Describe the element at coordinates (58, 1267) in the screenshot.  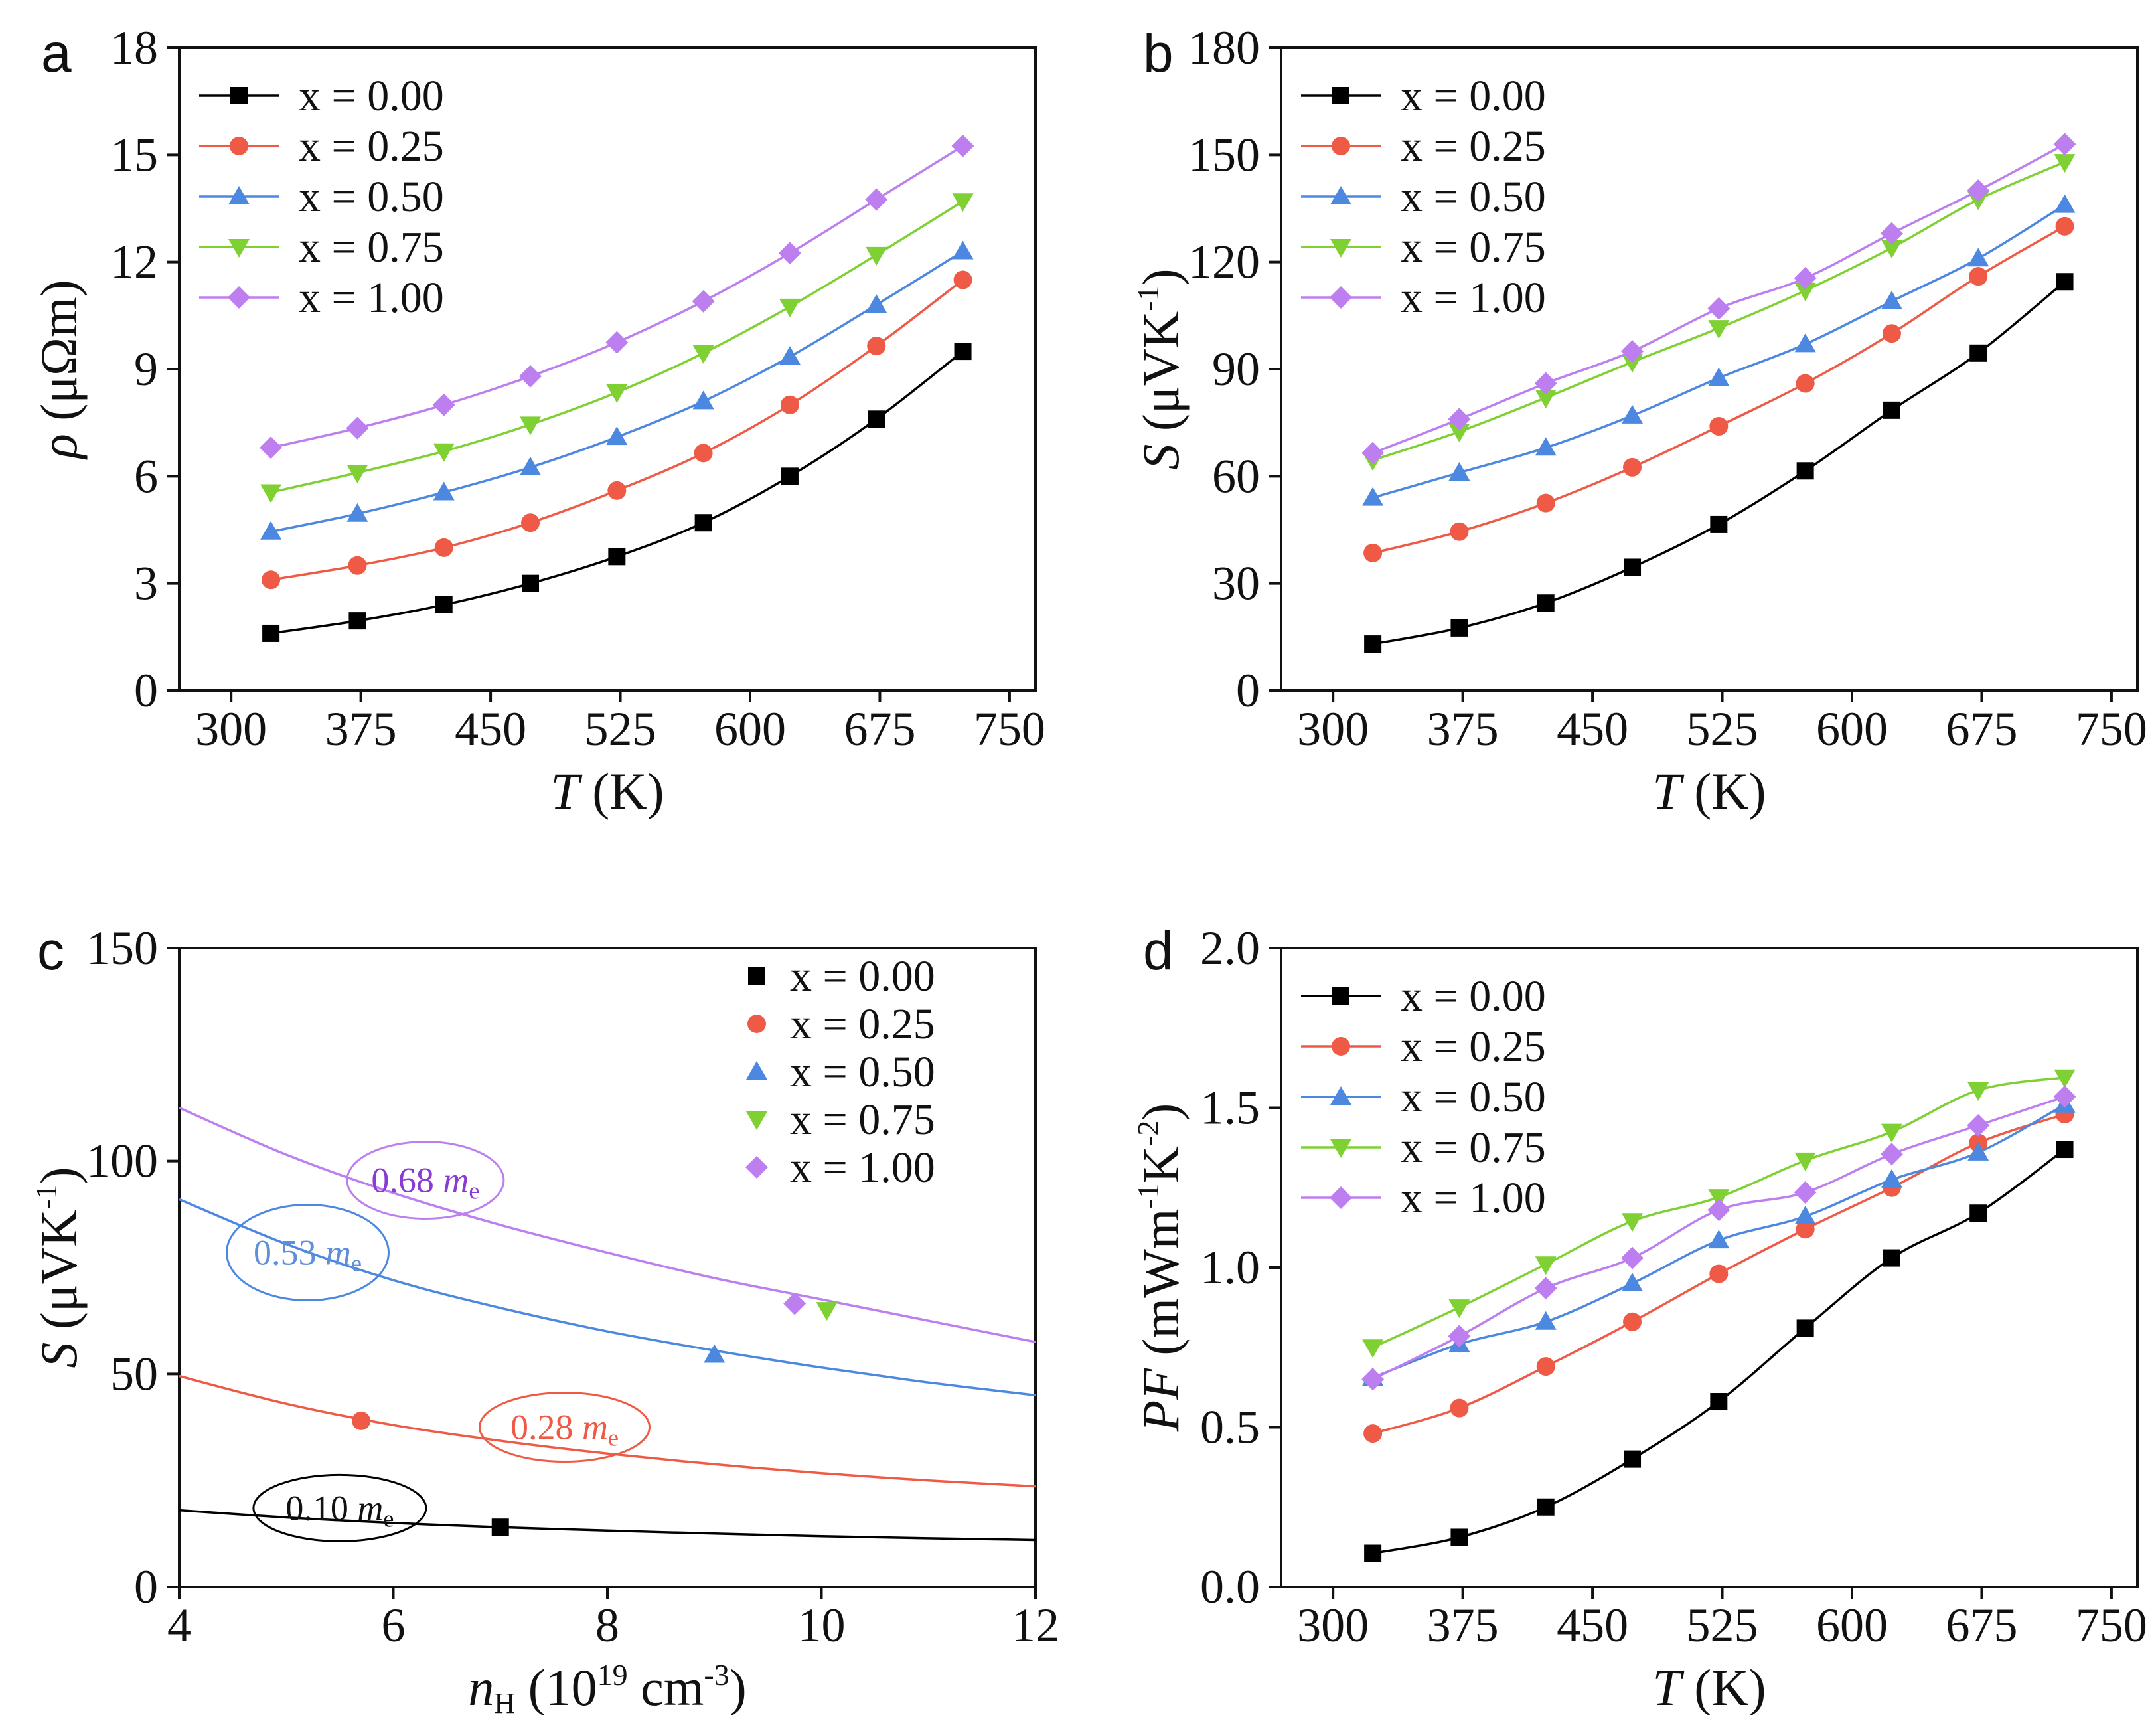
I see `y-axis-title: S (μVK-1)` at that location.